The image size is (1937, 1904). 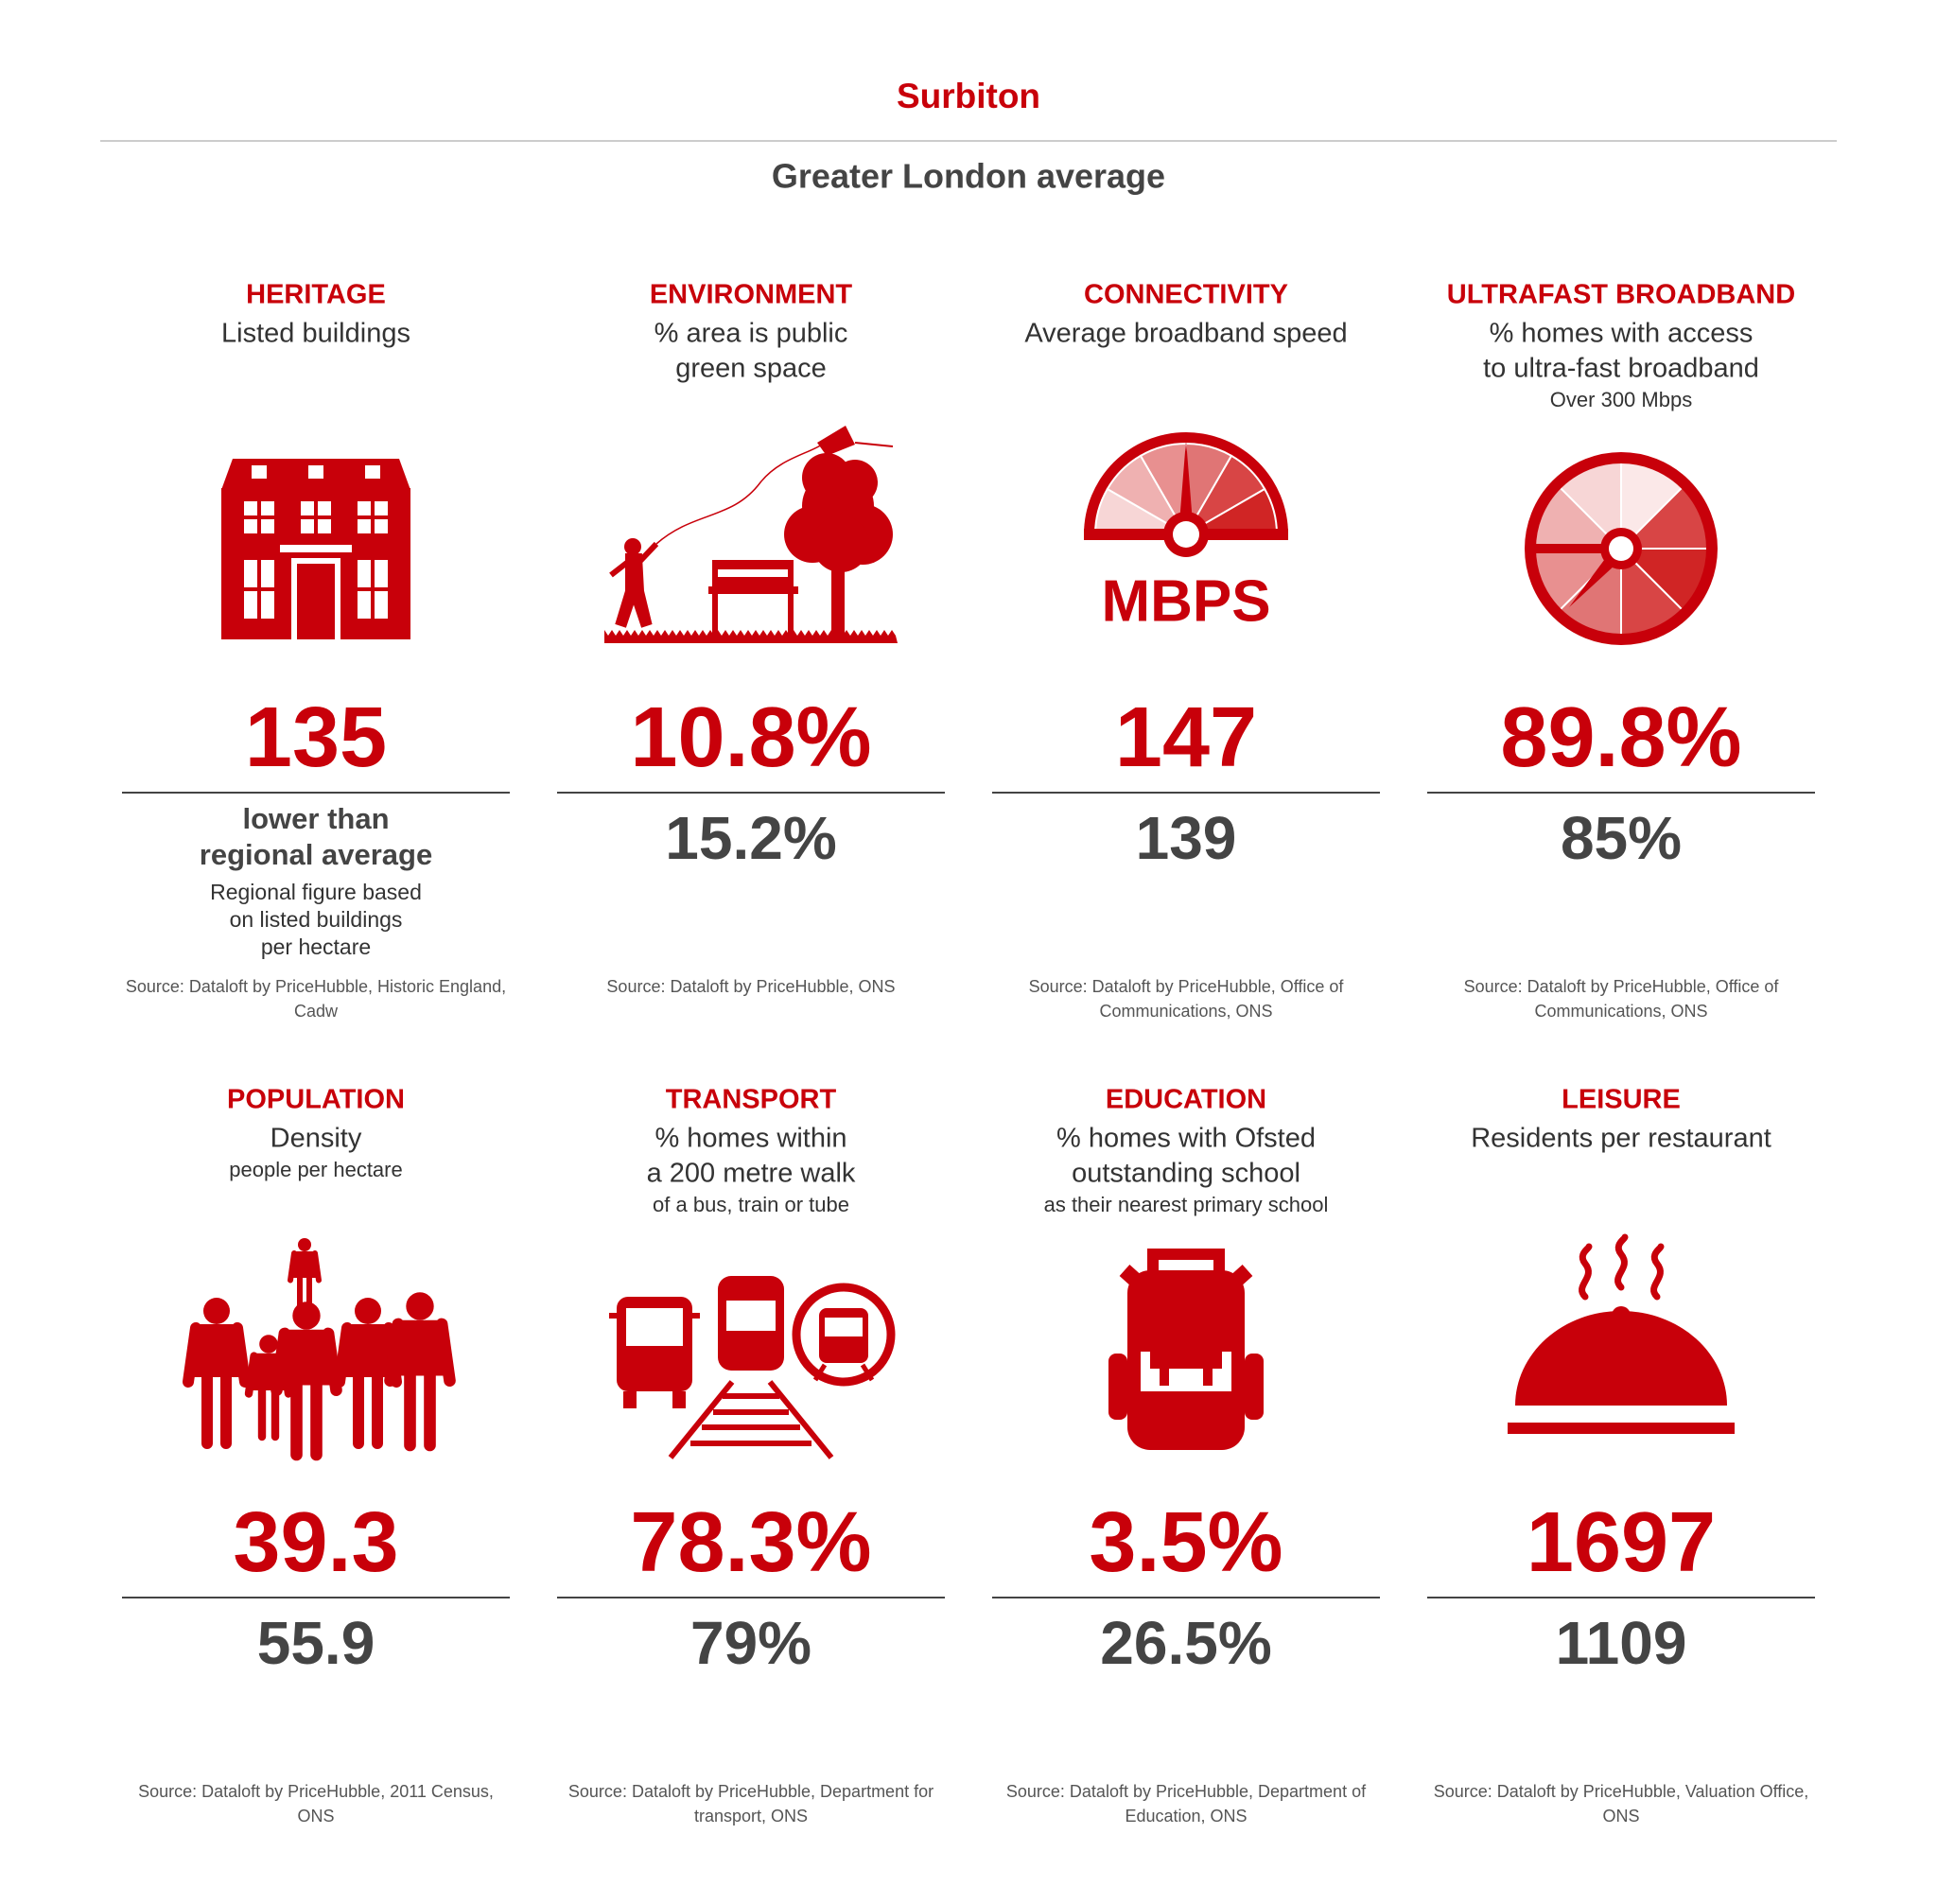 I want to click on average-value: 1109, so click(x=1621, y=1643).